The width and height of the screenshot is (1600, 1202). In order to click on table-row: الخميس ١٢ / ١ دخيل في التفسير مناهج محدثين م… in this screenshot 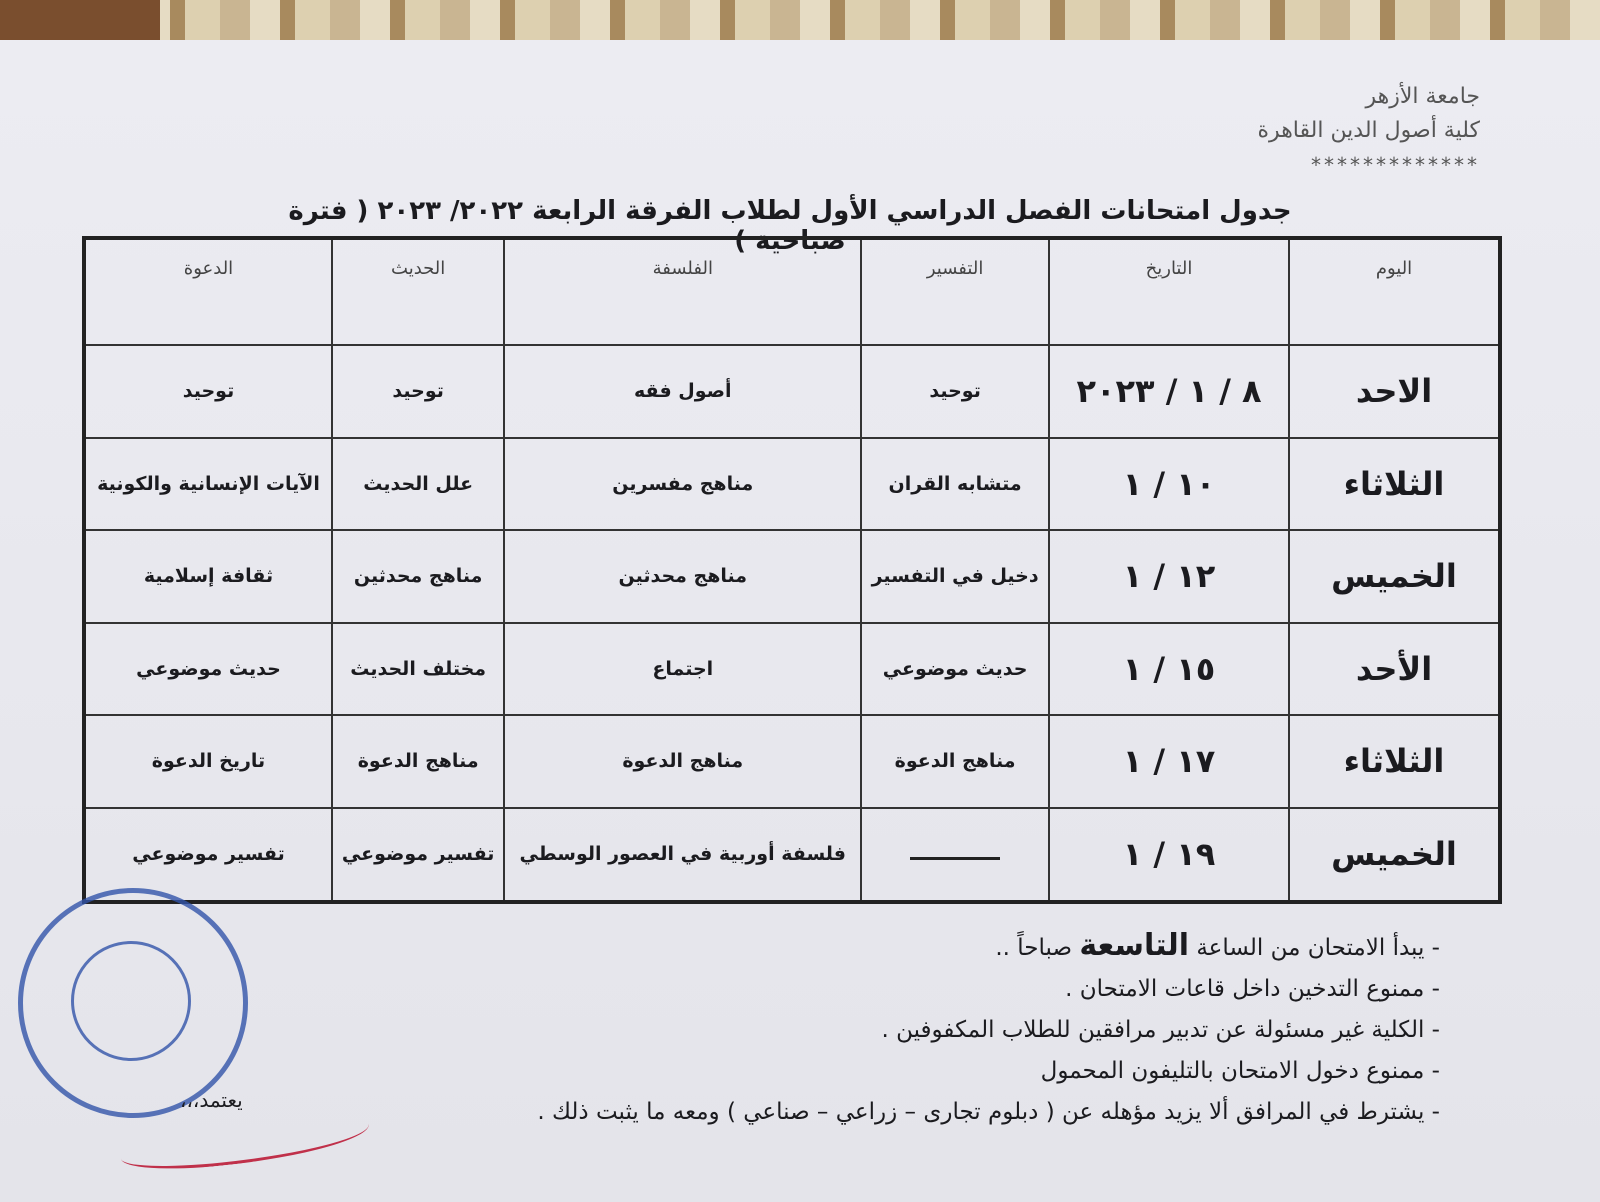, I will do `click(792, 576)`.